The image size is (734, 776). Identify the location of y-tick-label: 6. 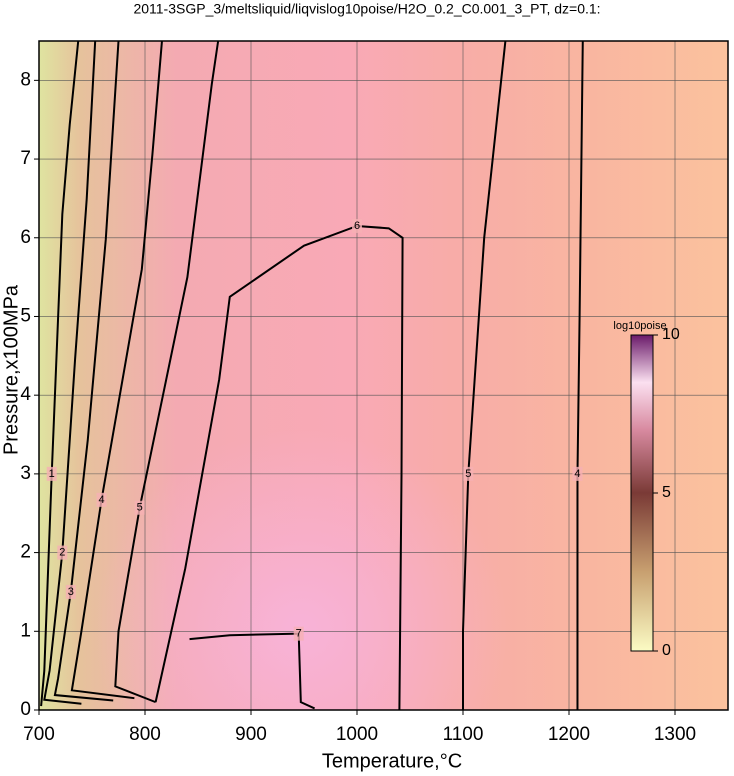
(25, 237).